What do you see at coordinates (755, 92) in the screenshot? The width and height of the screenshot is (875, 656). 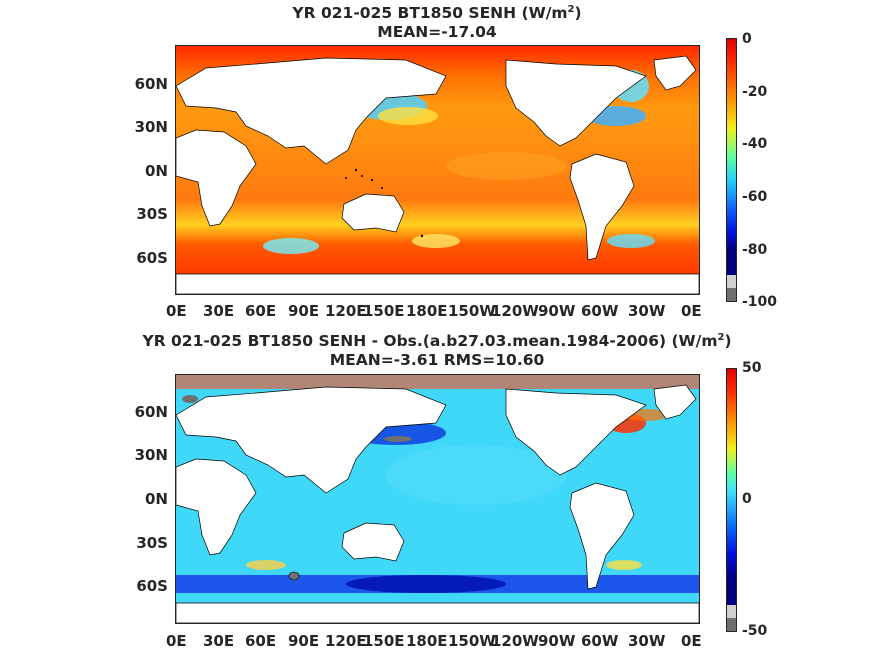 I see `top-cbar-label: -20` at bounding box center [755, 92].